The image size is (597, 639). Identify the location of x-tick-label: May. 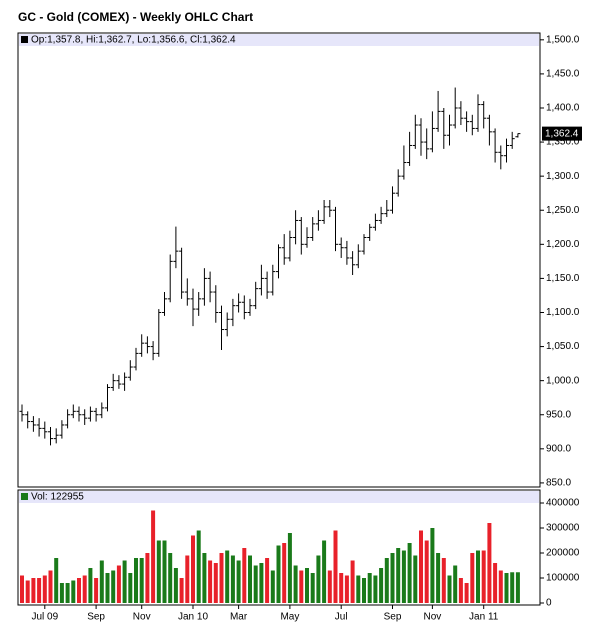
(289, 617).